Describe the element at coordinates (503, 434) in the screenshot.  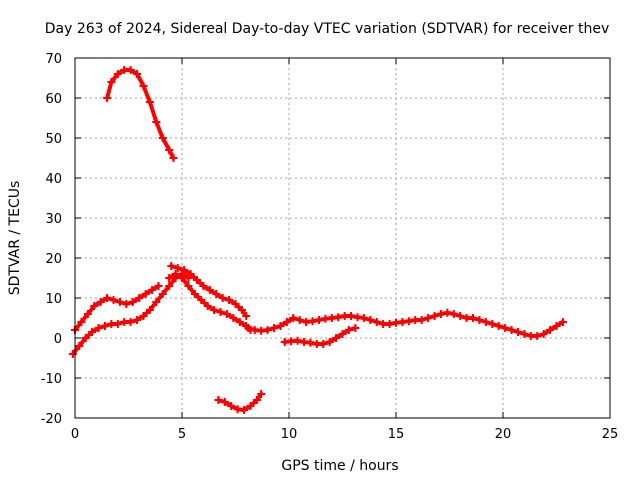
I see `x-tick-label: 20` at that location.